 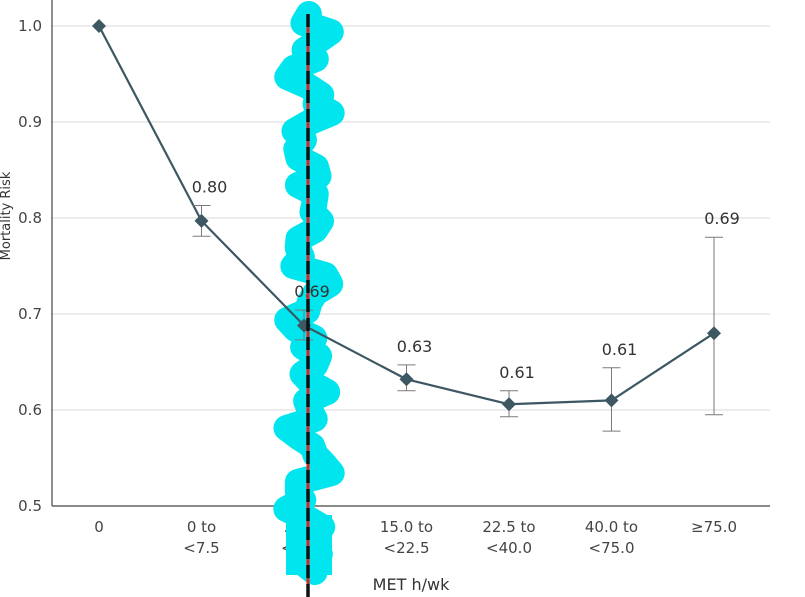 I want to click on x-tick-label: 0, so click(x=99, y=527).